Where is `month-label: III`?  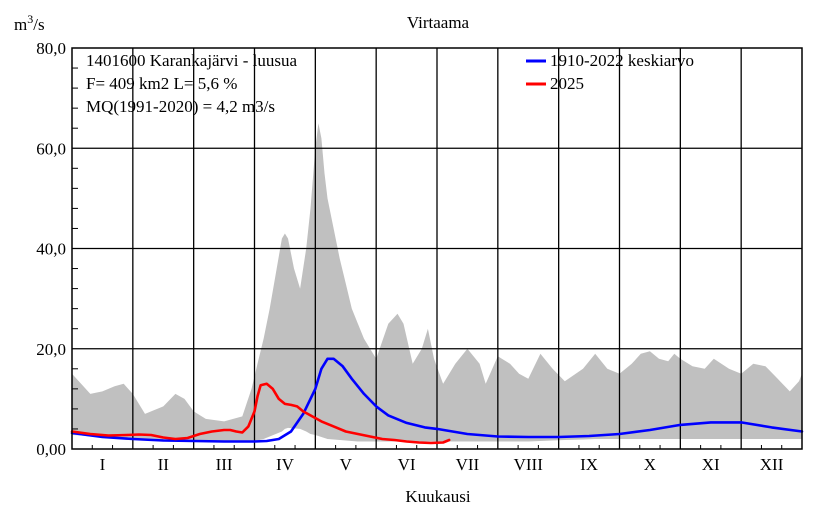 month-label: III is located at coordinates (224, 464).